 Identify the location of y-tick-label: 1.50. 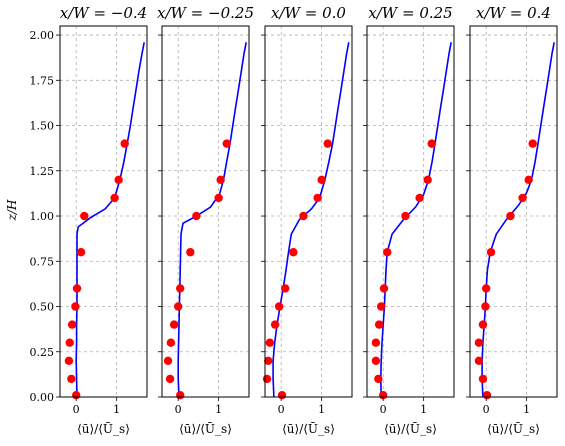
(42, 126).